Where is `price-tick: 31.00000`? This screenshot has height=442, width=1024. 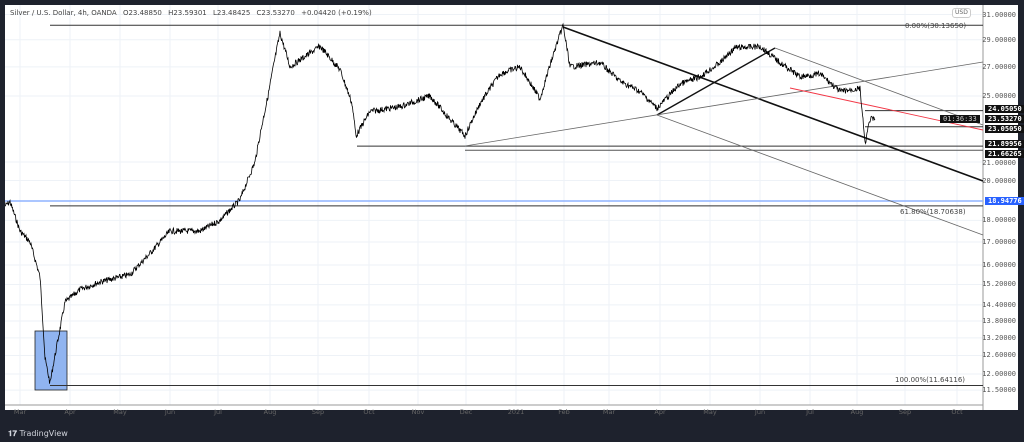 price-tick: 31.00000 is located at coordinates (999, 14).